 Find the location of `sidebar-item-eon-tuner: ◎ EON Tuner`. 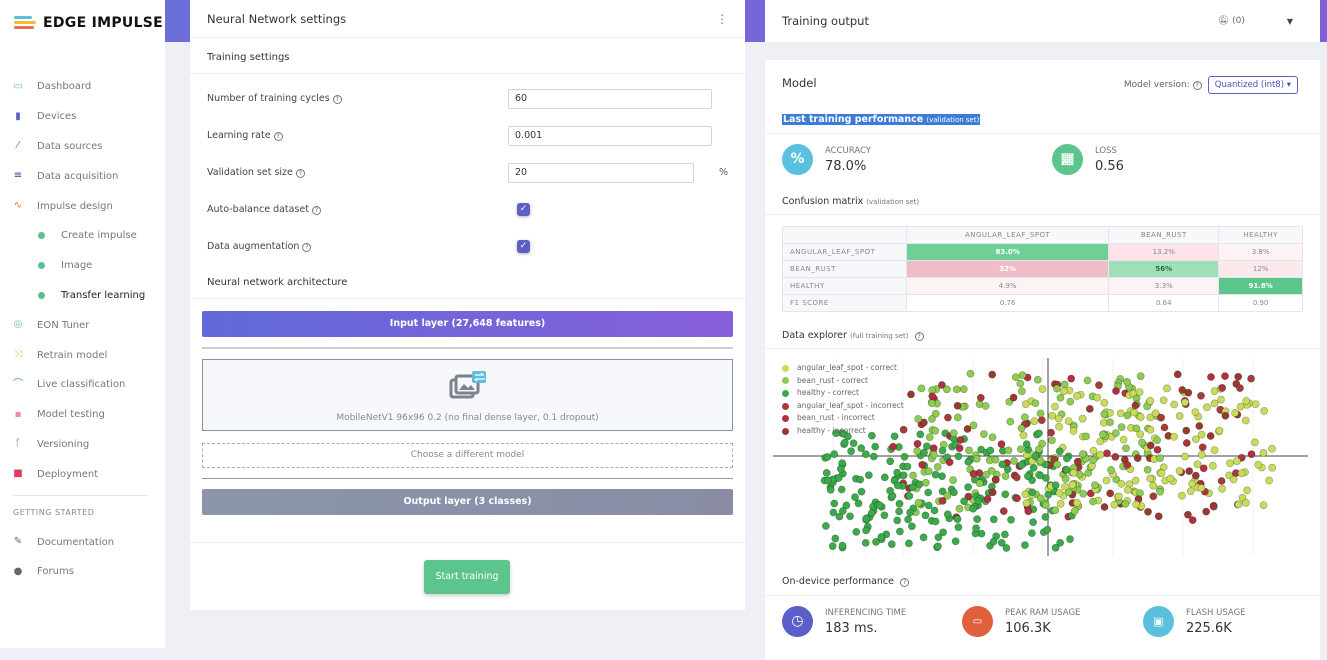

sidebar-item-eon-tuner: ◎ EON Tuner is located at coordinates (82, 325).